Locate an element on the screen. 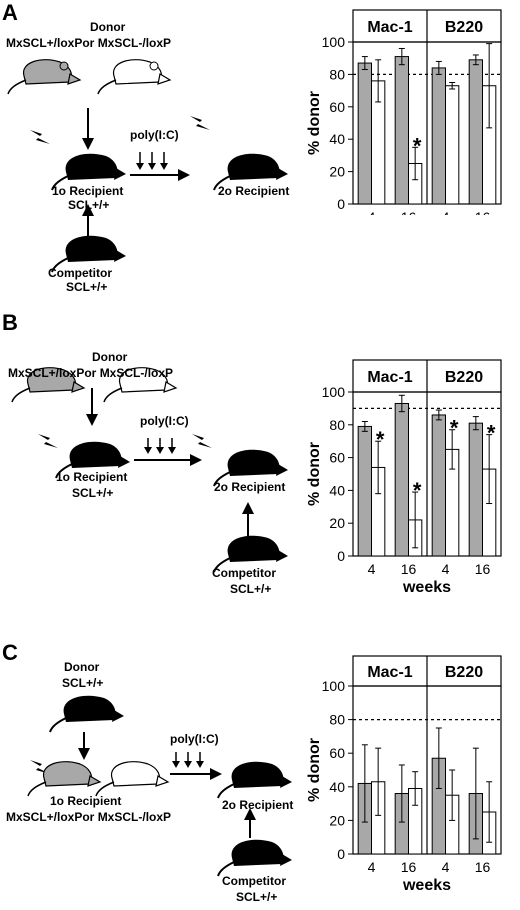 The height and width of the screenshot is (910, 520). primary-recipient-mouse-grey-icon is located at coordinates (64, 779).